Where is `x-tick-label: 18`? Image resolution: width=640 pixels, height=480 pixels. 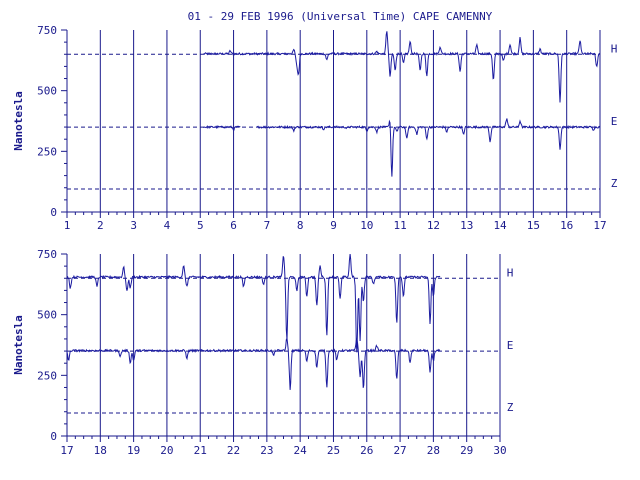
x-tick-label: 18 is located at coordinates (100, 450).